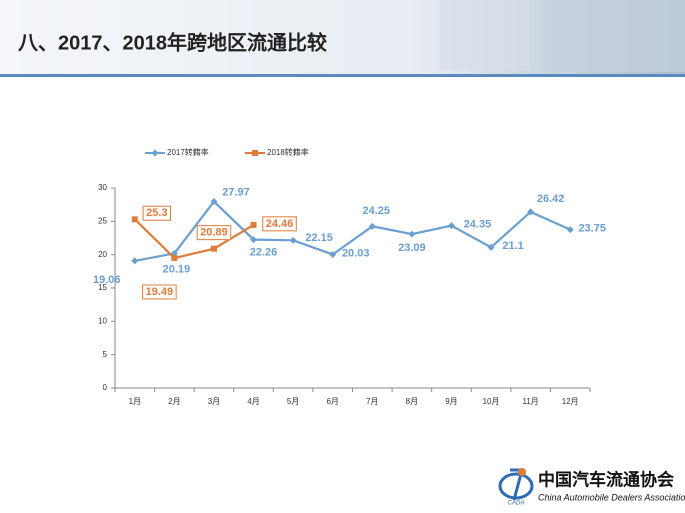  Describe the element at coordinates (491, 401) in the screenshot. I see `x-tick-label: 10月` at that location.